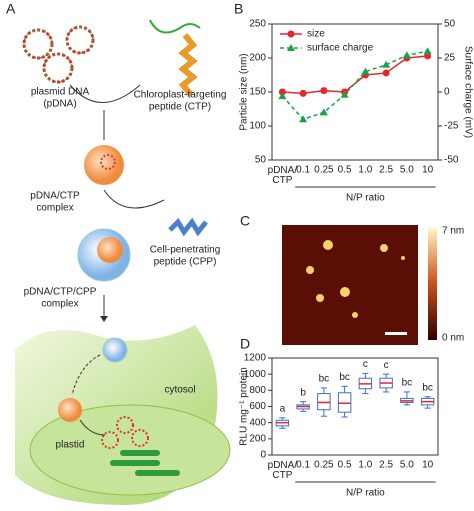  What do you see at coordinates (245, 221) in the screenshot?
I see `panel-letter: C` at bounding box center [245, 221].